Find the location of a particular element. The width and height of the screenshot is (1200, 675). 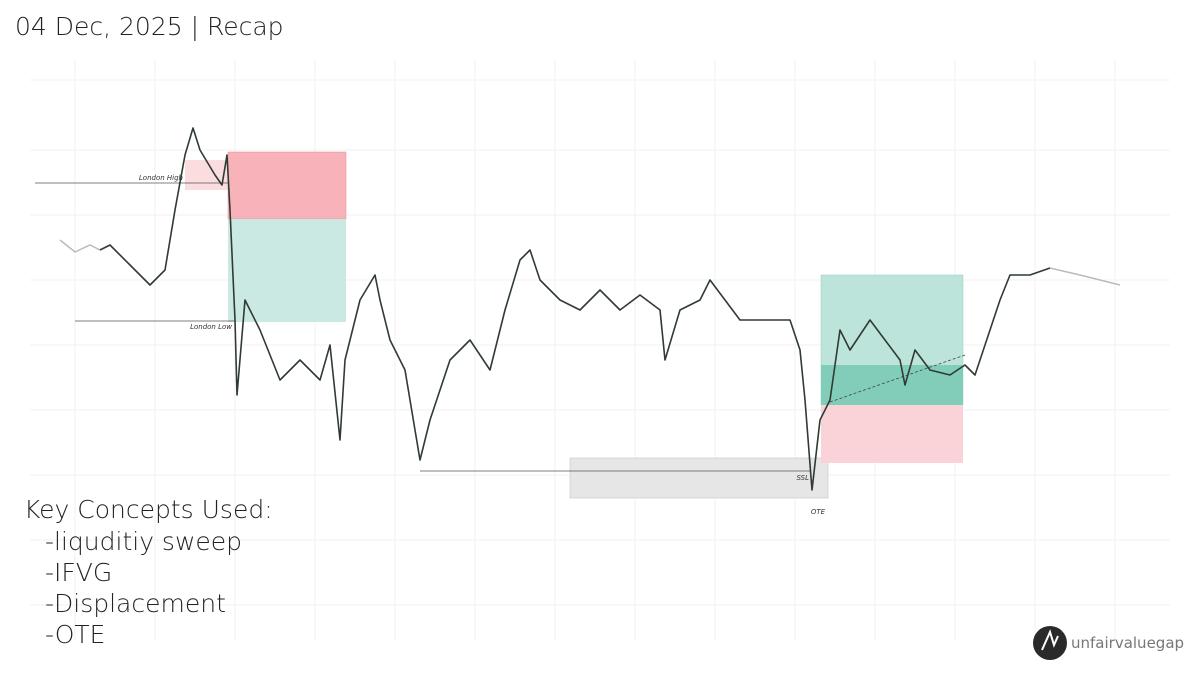

fvg-zone is located at coordinates (206, 175).